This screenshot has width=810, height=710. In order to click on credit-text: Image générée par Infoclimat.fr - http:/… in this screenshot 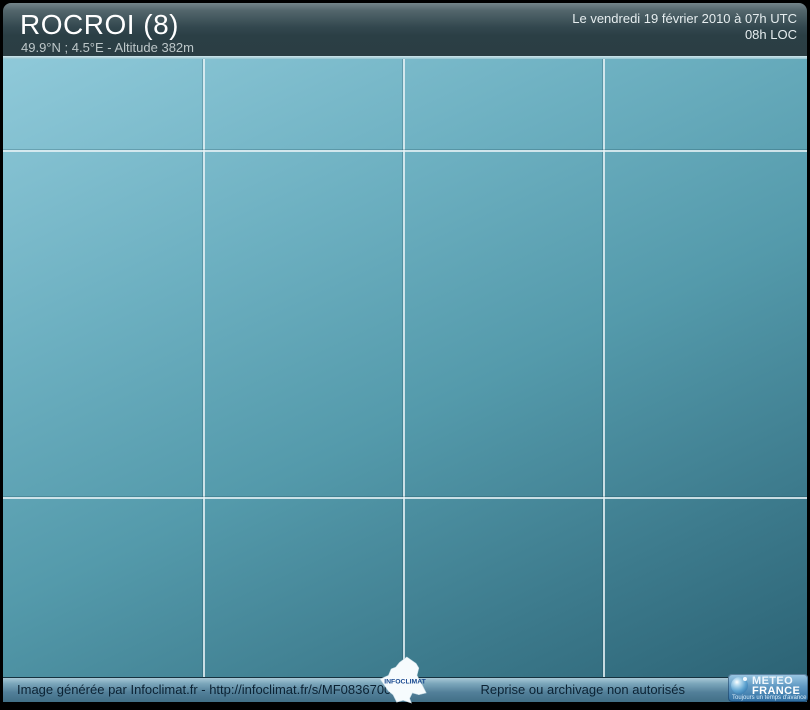, I will do `click(208, 689)`.